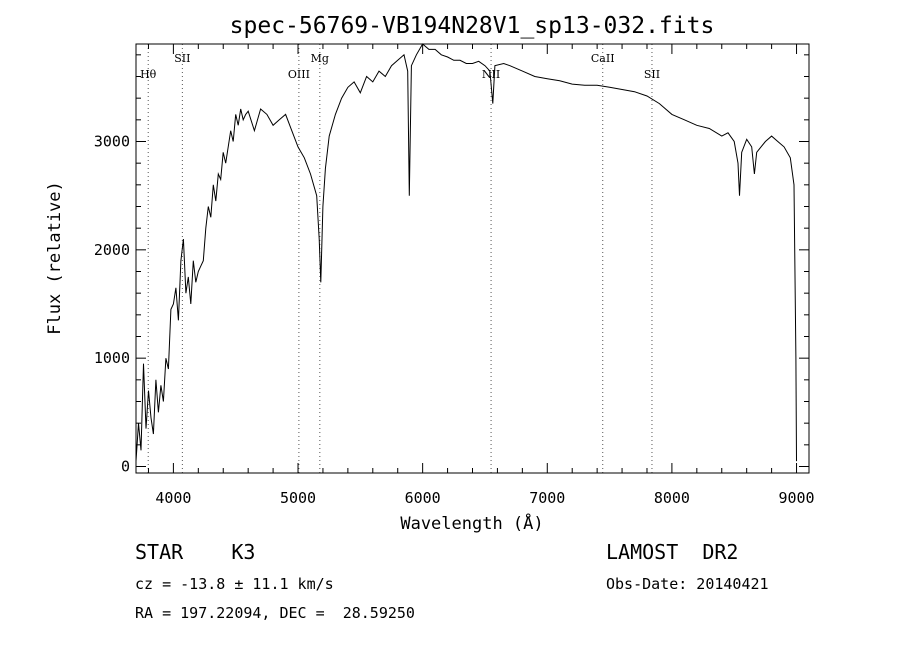 The width and height of the screenshot is (900, 650). I want to click on y-axis-label: Flux (relative), so click(55, 258).